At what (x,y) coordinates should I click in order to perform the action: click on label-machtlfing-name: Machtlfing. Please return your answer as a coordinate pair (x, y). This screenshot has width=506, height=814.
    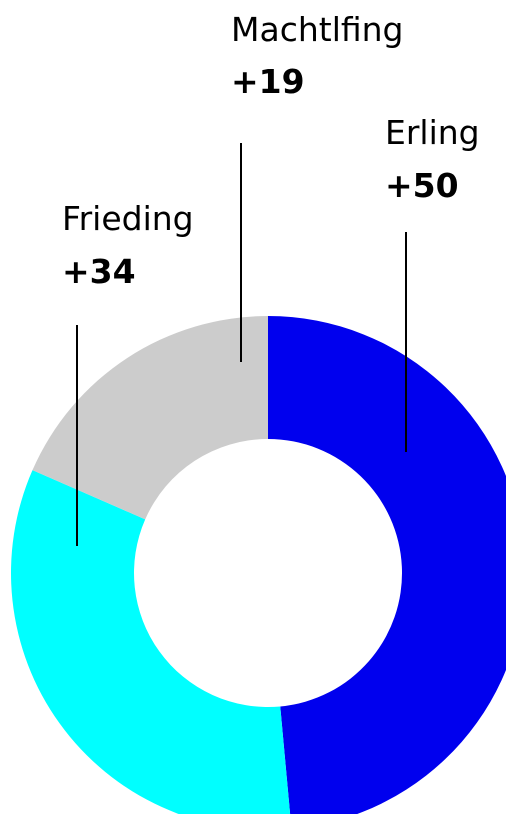
    Looking at the image, I should click on (317, 29).